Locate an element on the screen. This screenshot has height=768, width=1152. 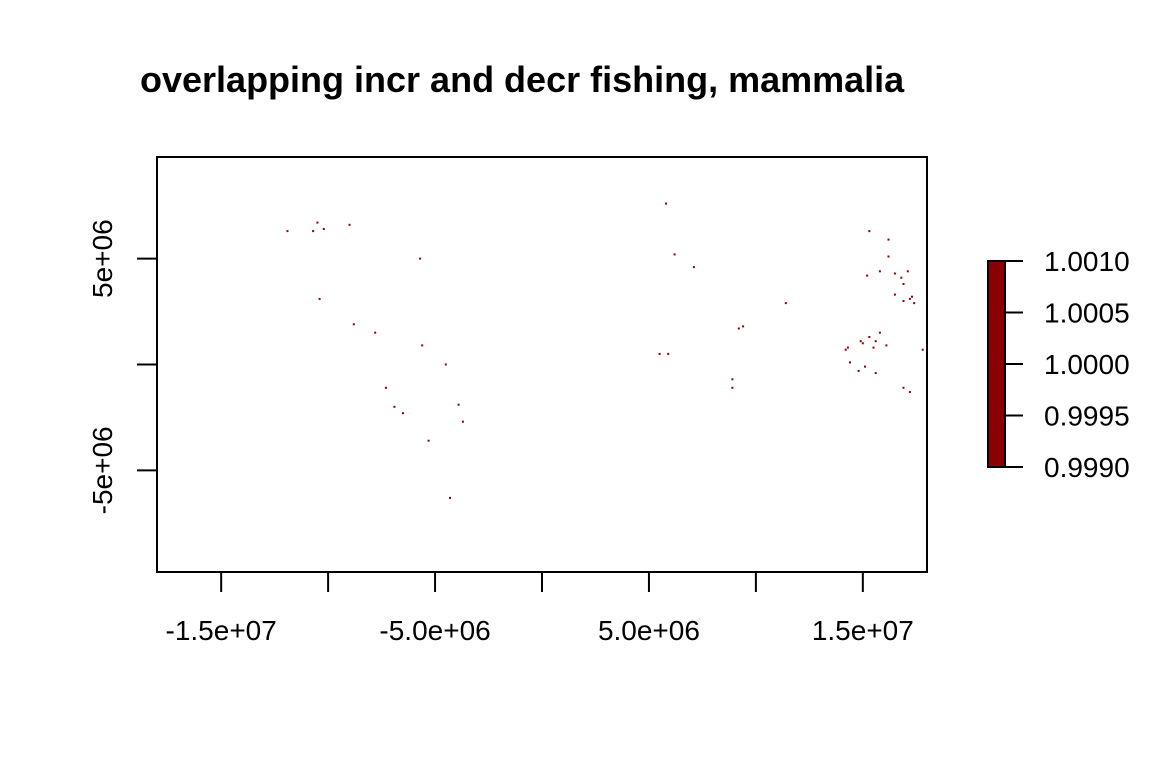
x-tick-label: -1.5e+07 is located at coordinates (221, 630).